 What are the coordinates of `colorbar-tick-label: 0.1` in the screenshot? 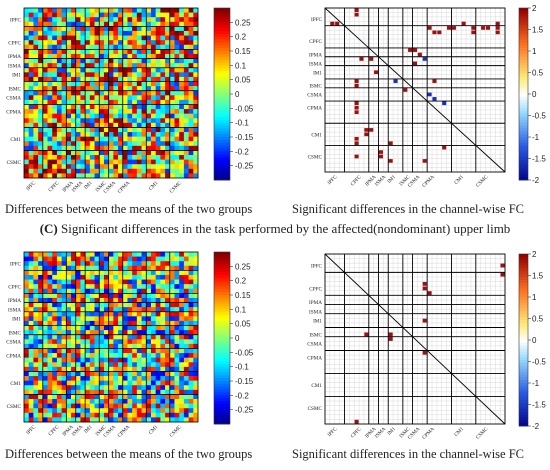 It's located at (241, 65).